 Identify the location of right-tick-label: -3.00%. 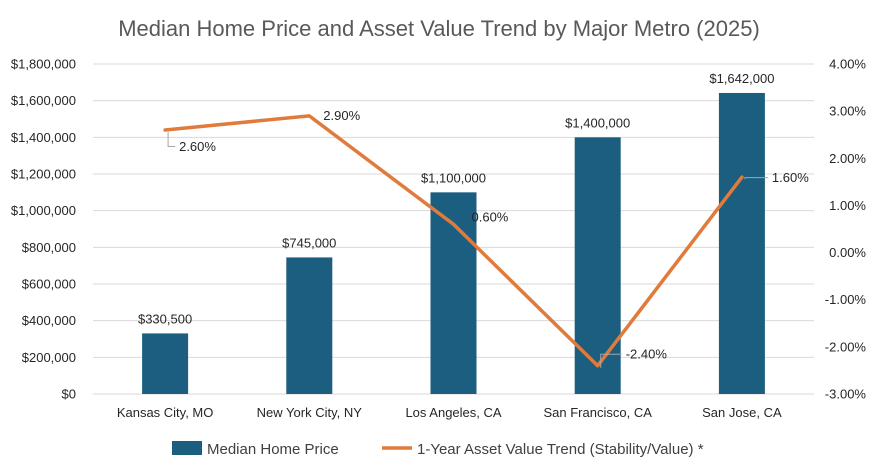
(846, 394).